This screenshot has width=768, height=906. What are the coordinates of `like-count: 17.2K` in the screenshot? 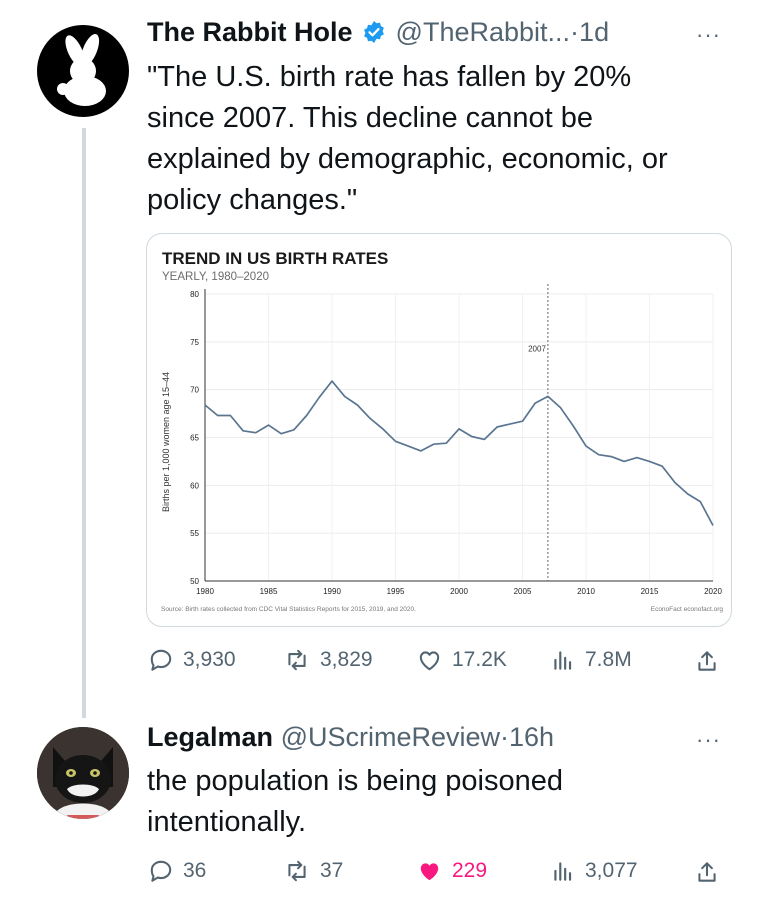 It's located at (479, 659).